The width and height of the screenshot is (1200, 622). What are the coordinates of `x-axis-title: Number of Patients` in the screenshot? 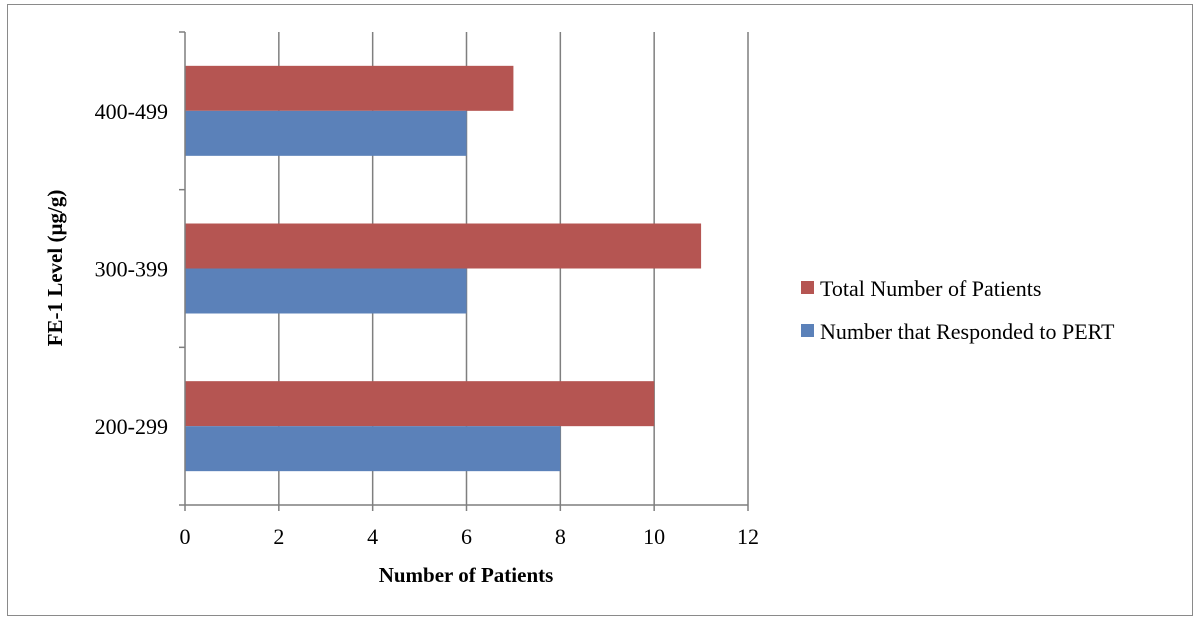 It's located at (466, 575).